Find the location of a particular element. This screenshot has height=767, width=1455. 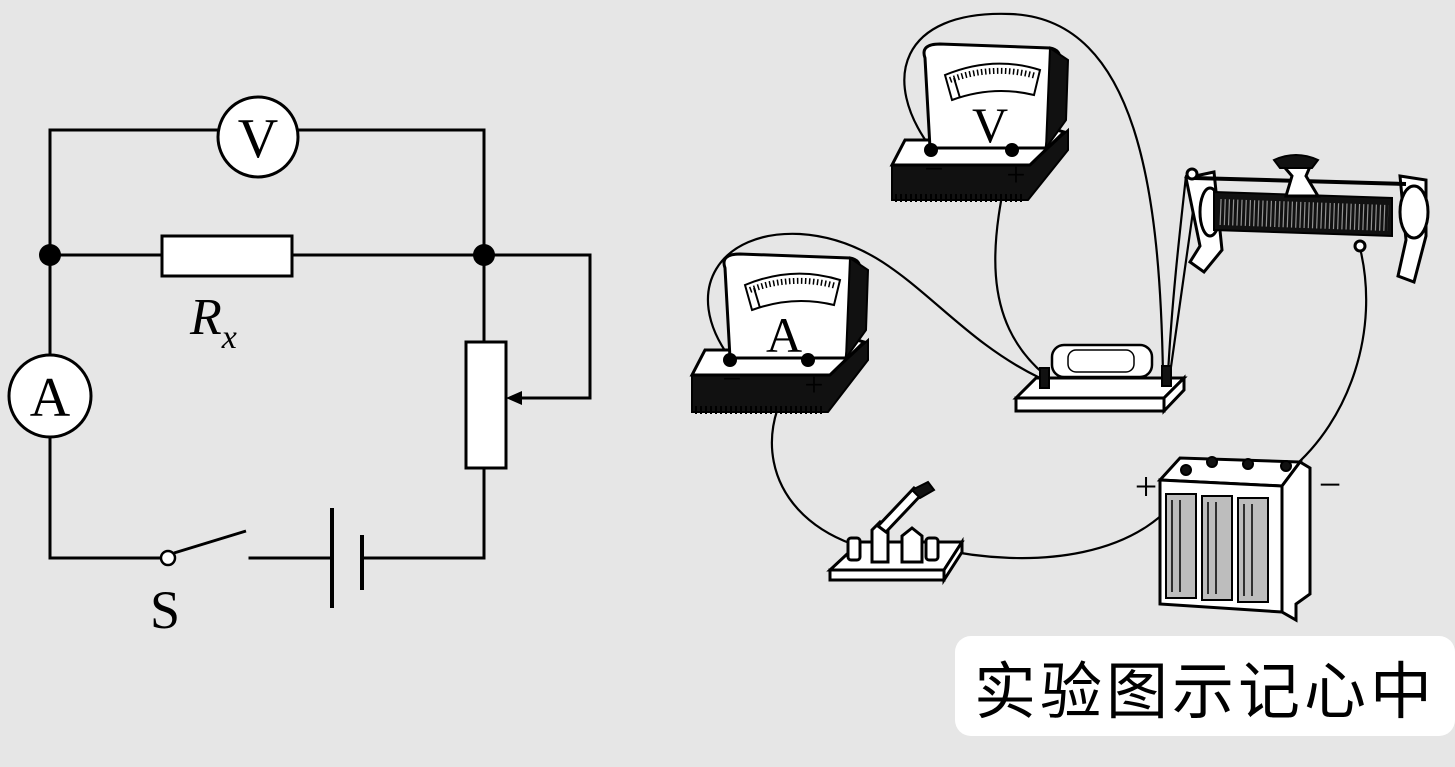

rheostat-slider-knob is located at coordinates (1296, 161).